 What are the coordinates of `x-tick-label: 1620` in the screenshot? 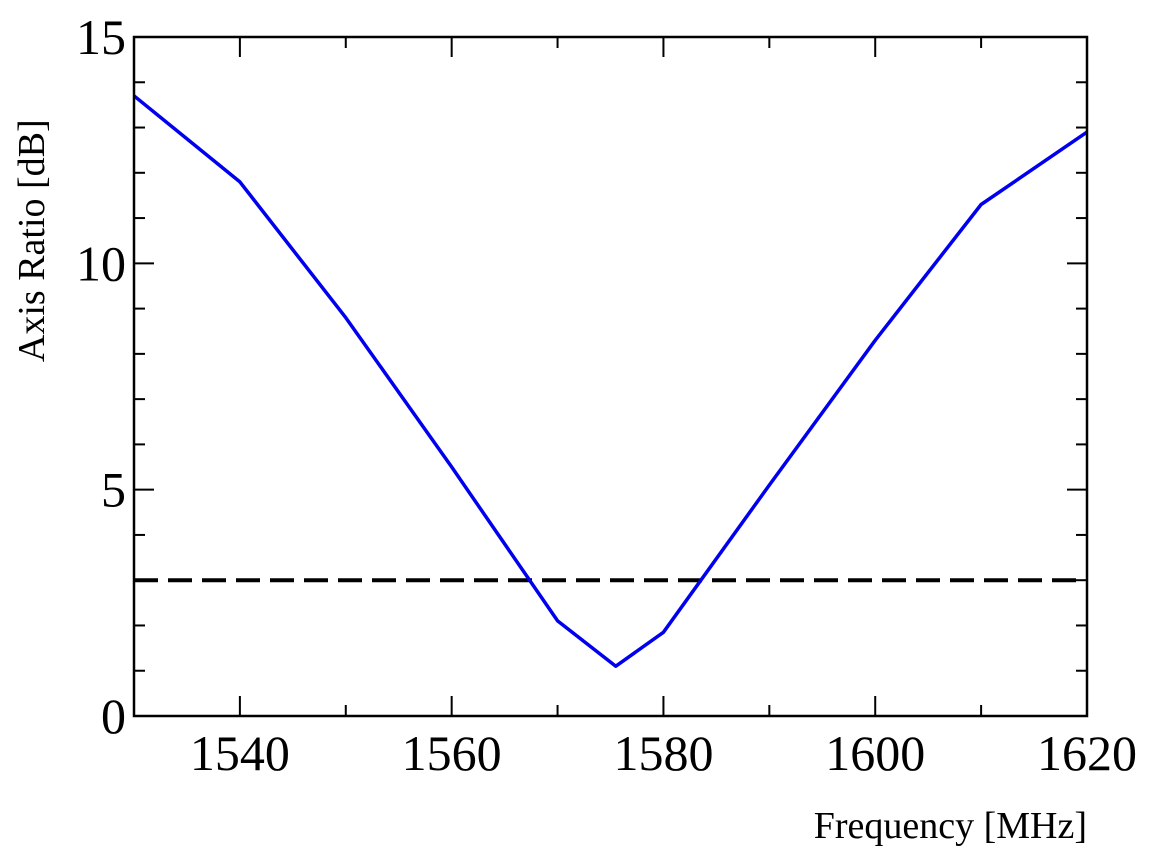 It's located at (1087, 753).